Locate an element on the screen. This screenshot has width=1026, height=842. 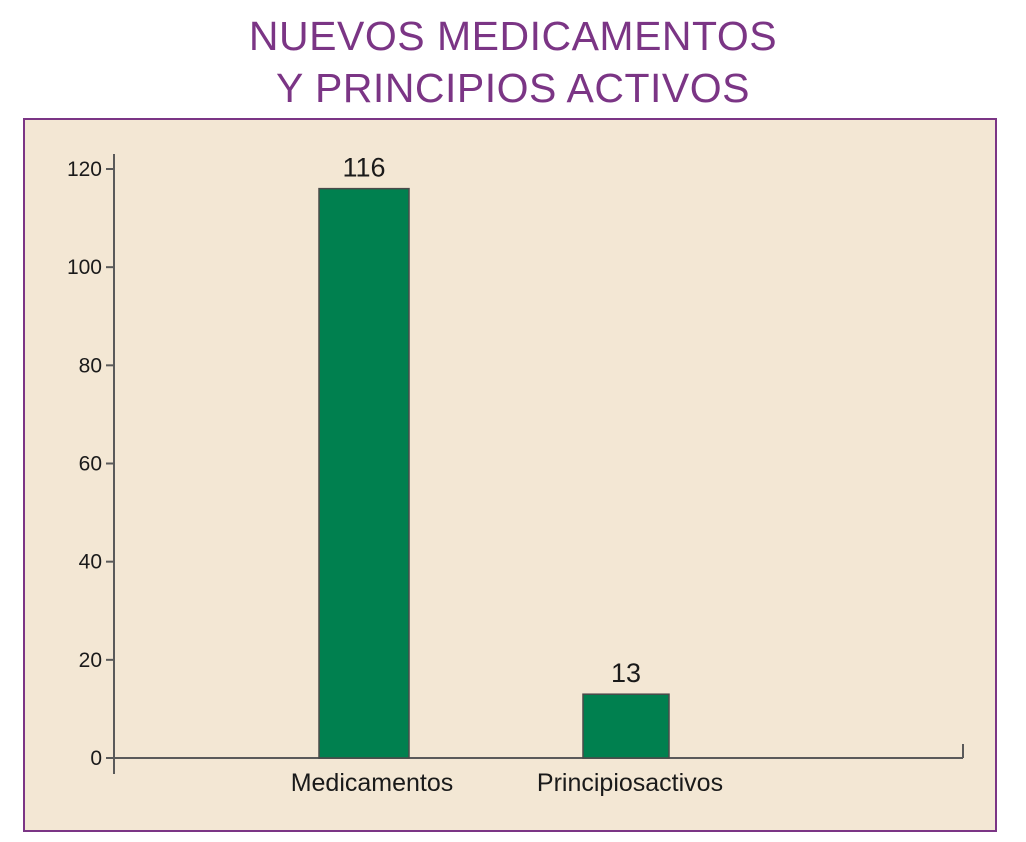
y-tick-label: 60 is located at coordinates (90, 464).